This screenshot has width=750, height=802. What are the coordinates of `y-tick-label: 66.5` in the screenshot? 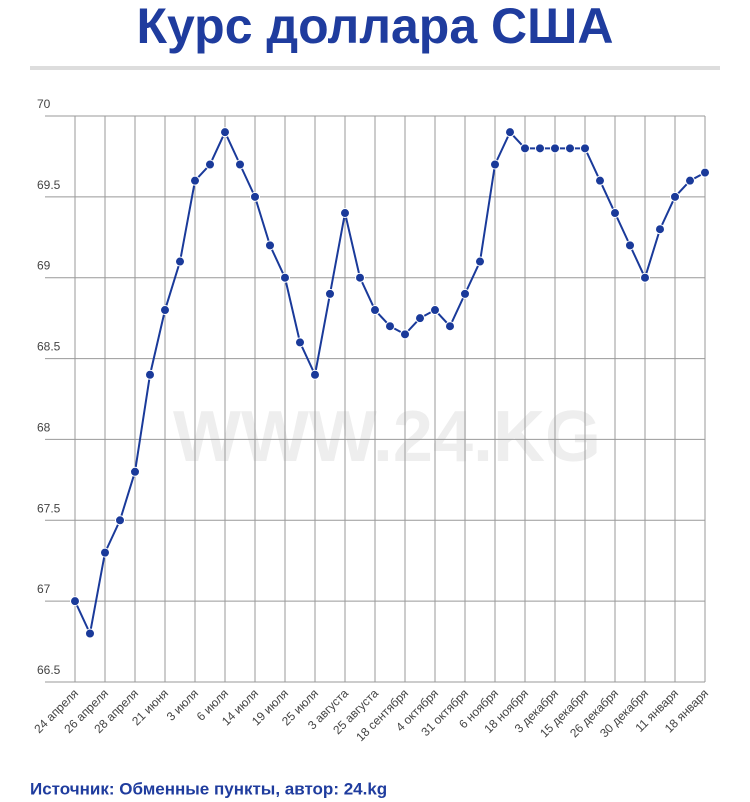 It's located at (49, 670).